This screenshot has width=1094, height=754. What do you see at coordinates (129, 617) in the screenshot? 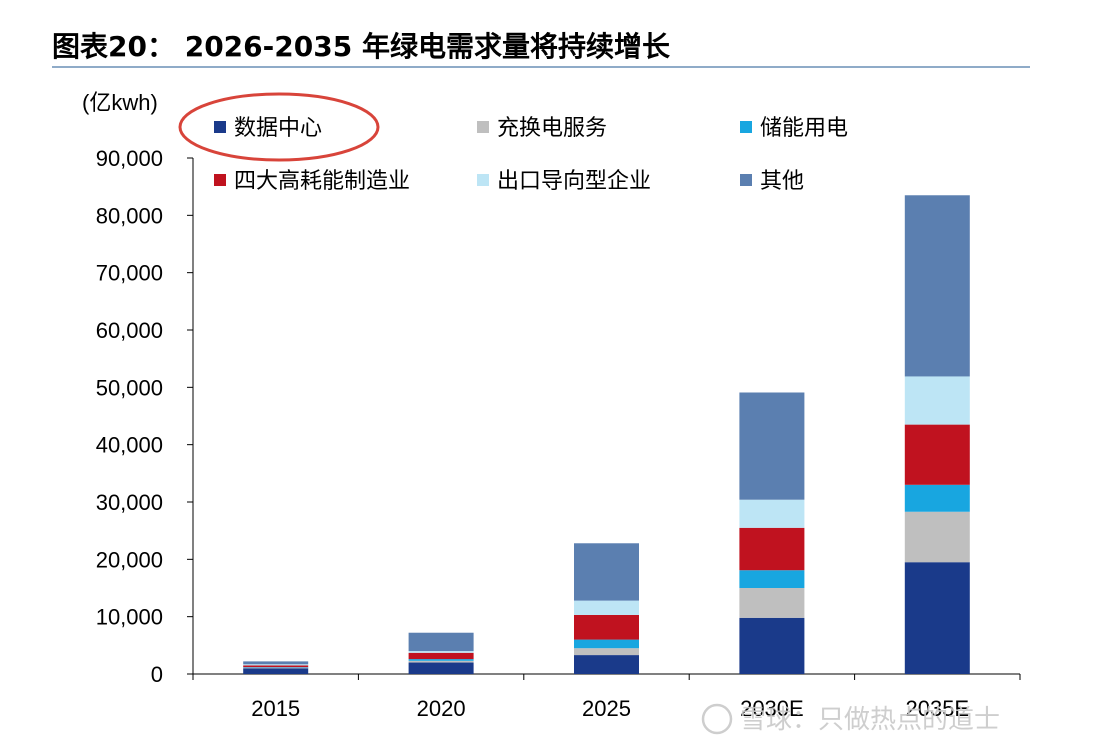
I see `y-tick-label: 10,000` at bounding box center [129, 617].